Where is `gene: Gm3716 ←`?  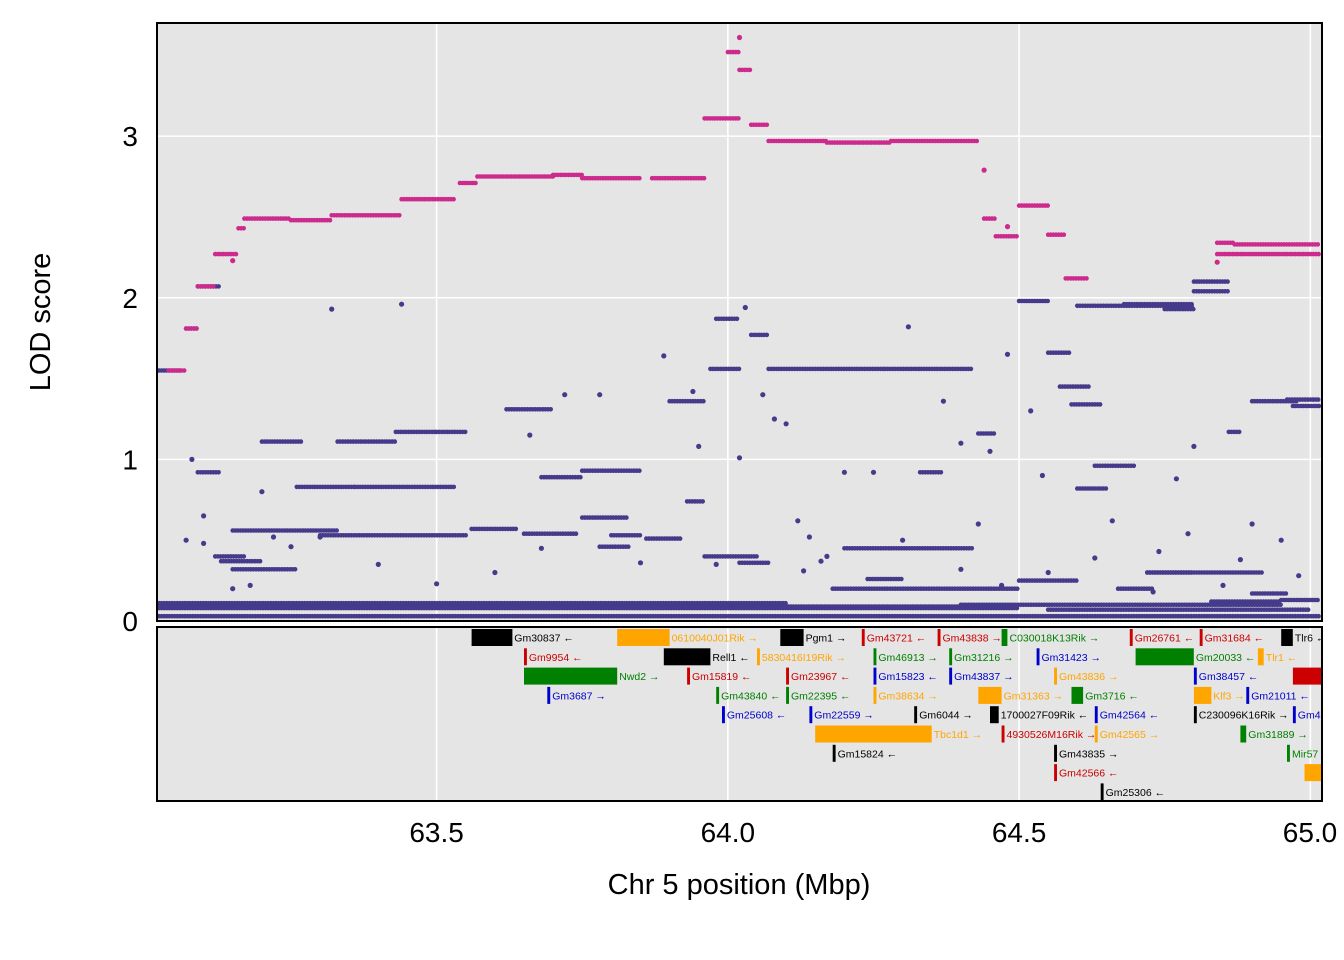 gene: Gm3716 ← is located at coordinates (1105, 695).